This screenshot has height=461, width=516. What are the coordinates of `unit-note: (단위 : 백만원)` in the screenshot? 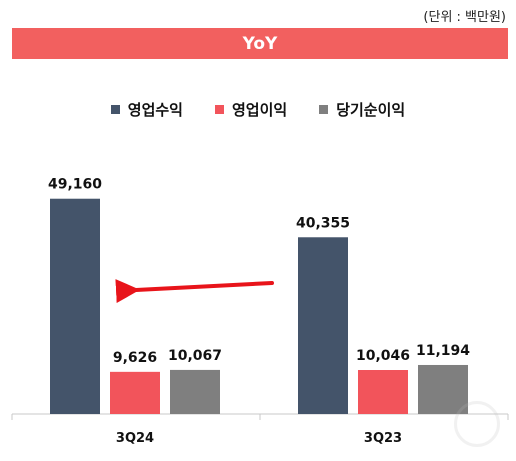 It's located at (464, 17).